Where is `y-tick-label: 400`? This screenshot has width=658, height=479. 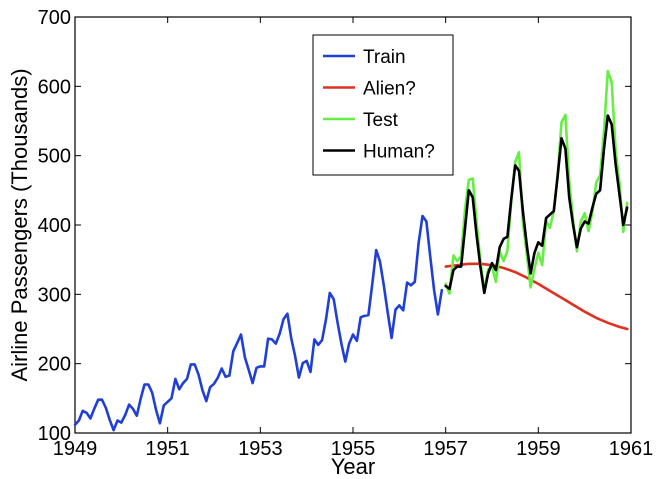 y-tick-label: 400 is located at coordinates (54, 226).